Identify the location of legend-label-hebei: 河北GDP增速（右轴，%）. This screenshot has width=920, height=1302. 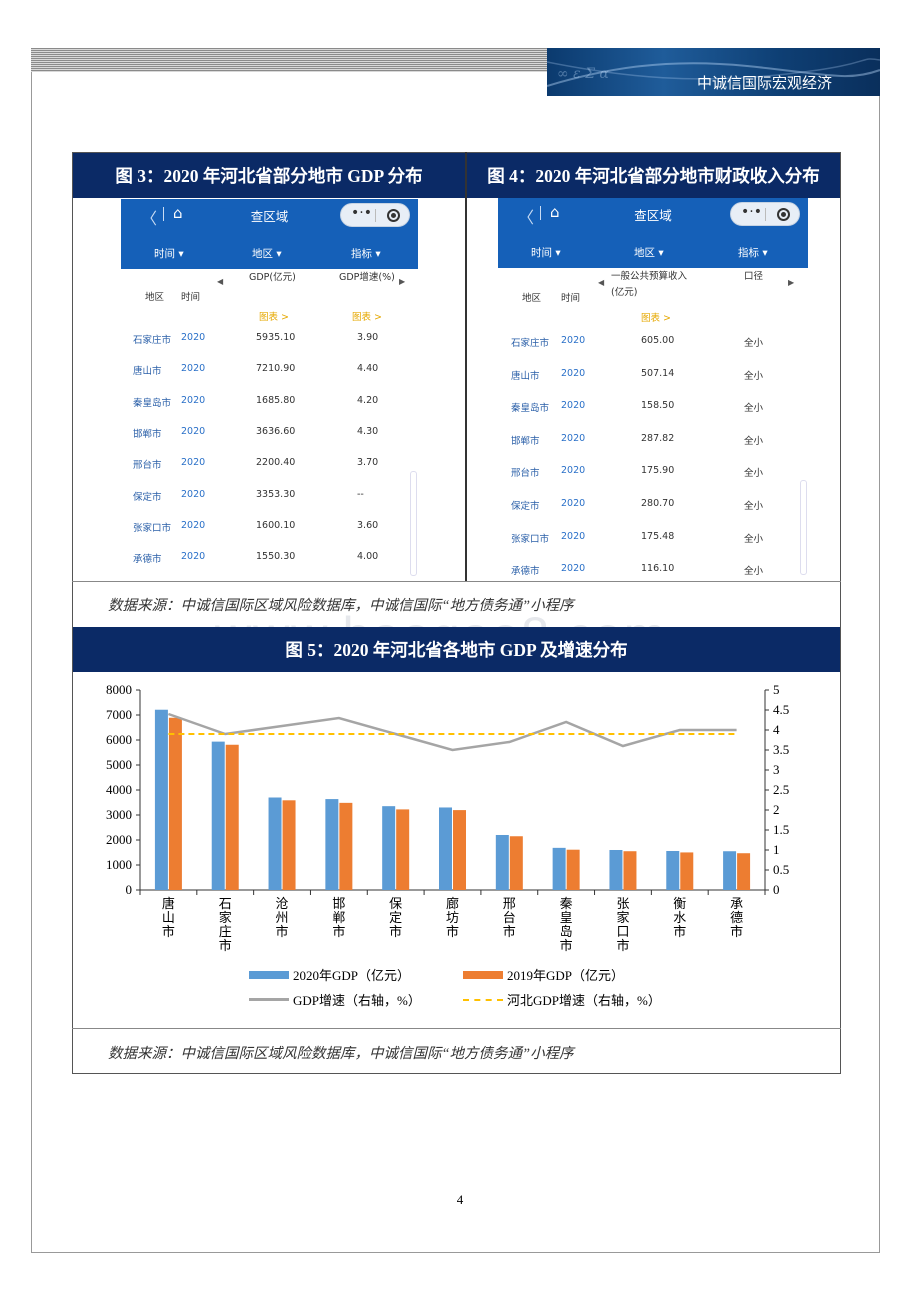
(584, 1000).